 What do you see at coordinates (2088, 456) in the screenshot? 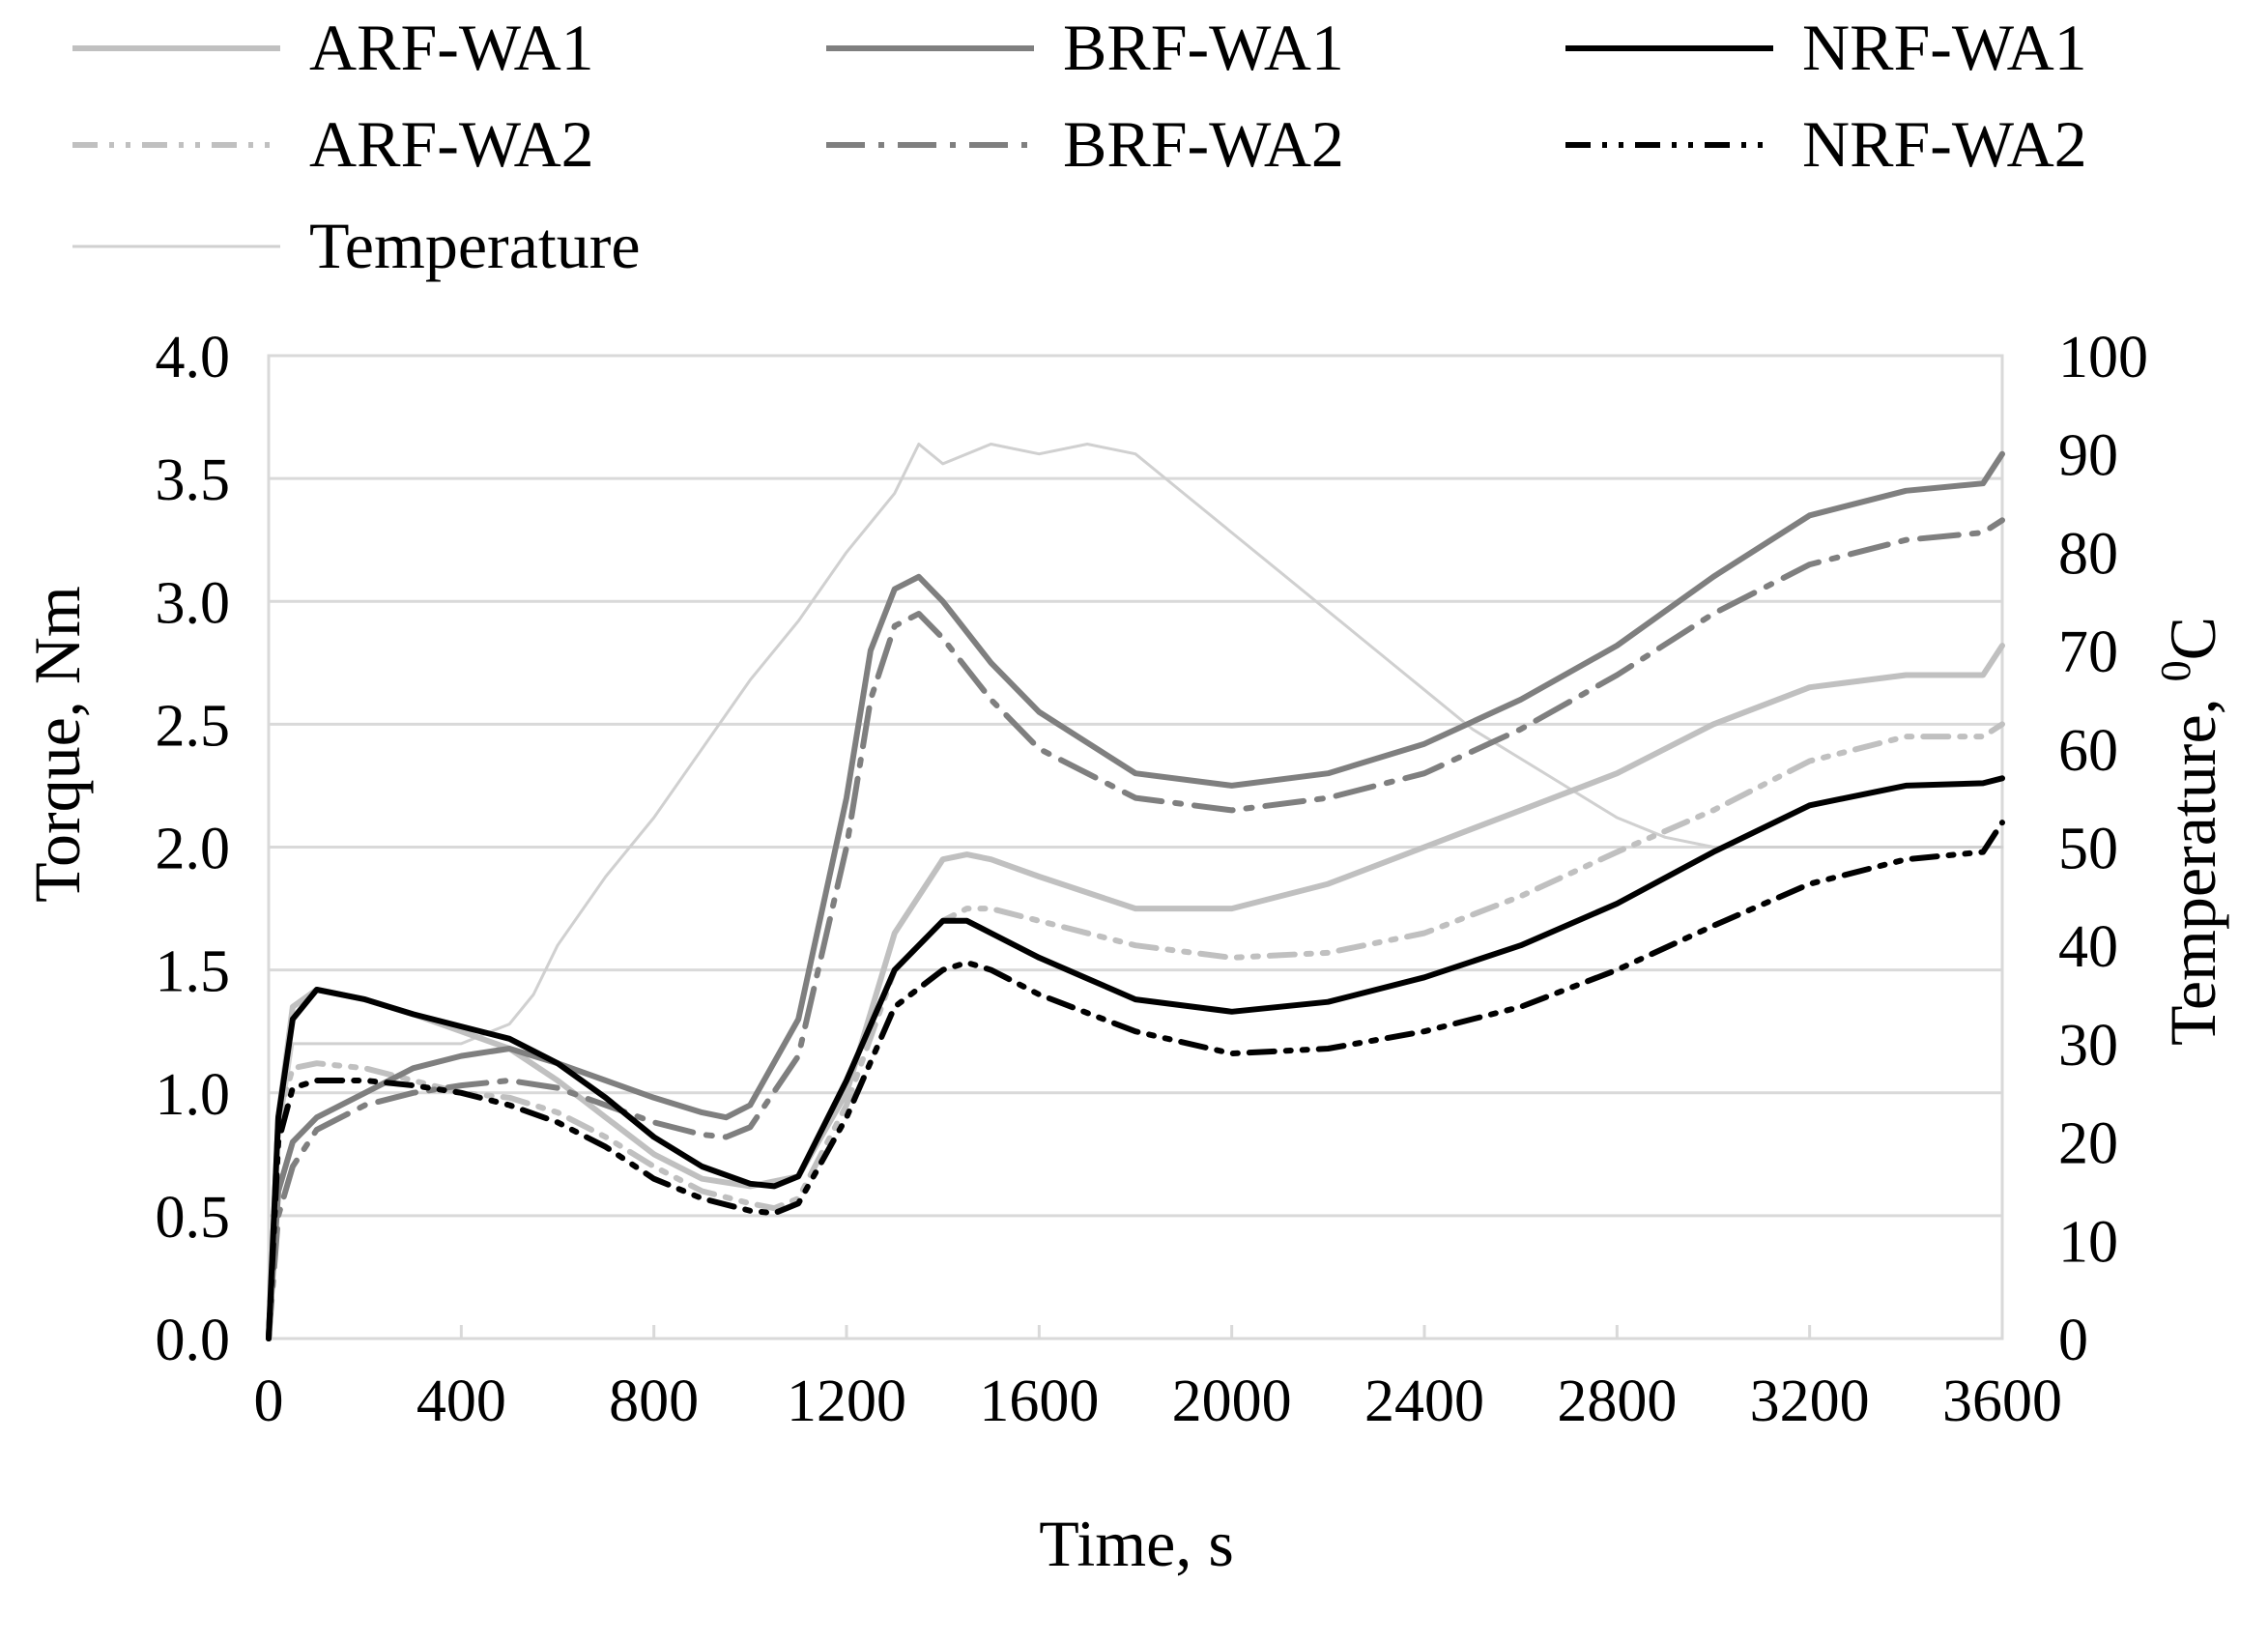
I see `y-right-tick-label-9: 90` at bounding box center [2088, 456].